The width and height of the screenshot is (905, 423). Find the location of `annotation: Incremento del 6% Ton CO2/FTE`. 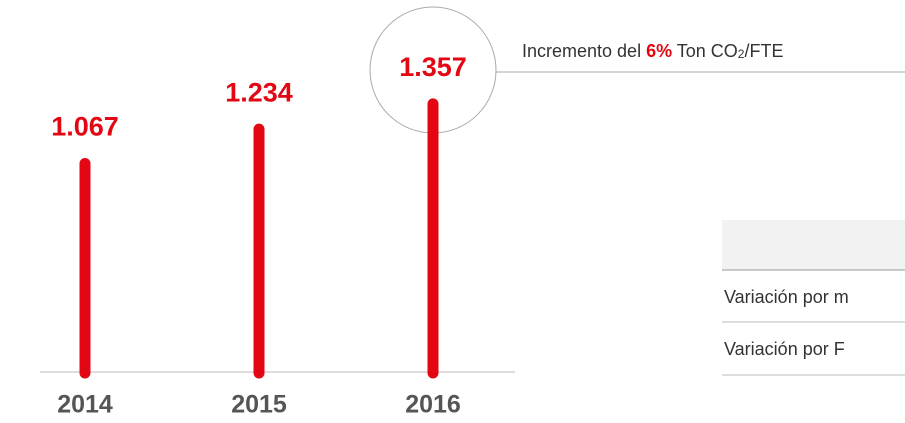

annotation: Incremento del 6% Ton CO2/FTE is located at coordinates (652, 51).